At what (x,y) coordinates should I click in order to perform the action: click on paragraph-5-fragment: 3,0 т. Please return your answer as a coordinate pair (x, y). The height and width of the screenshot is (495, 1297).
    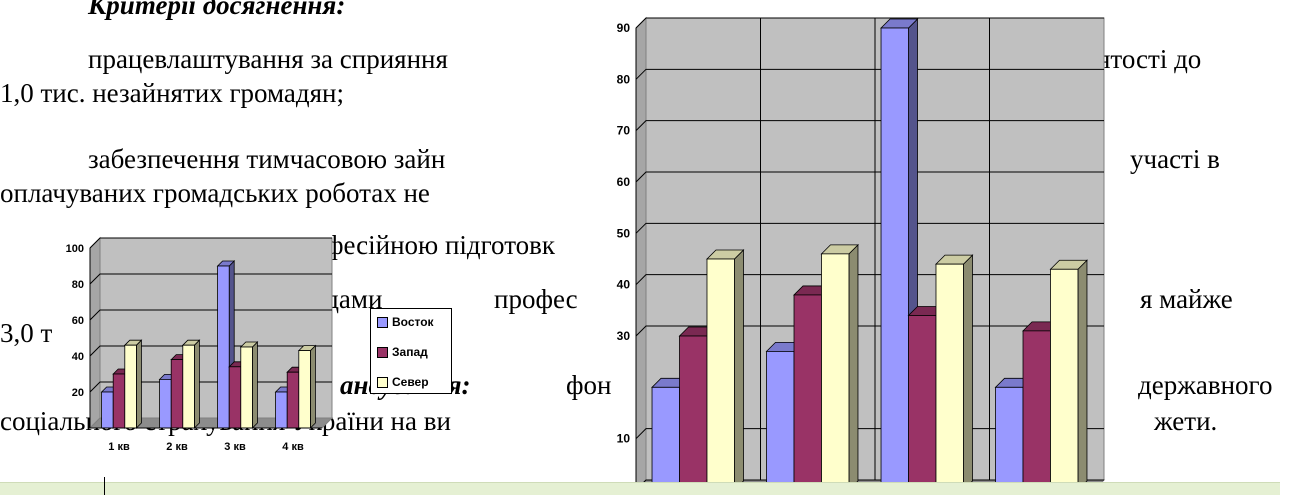
    Looking at the image, I should click on (26, 333).